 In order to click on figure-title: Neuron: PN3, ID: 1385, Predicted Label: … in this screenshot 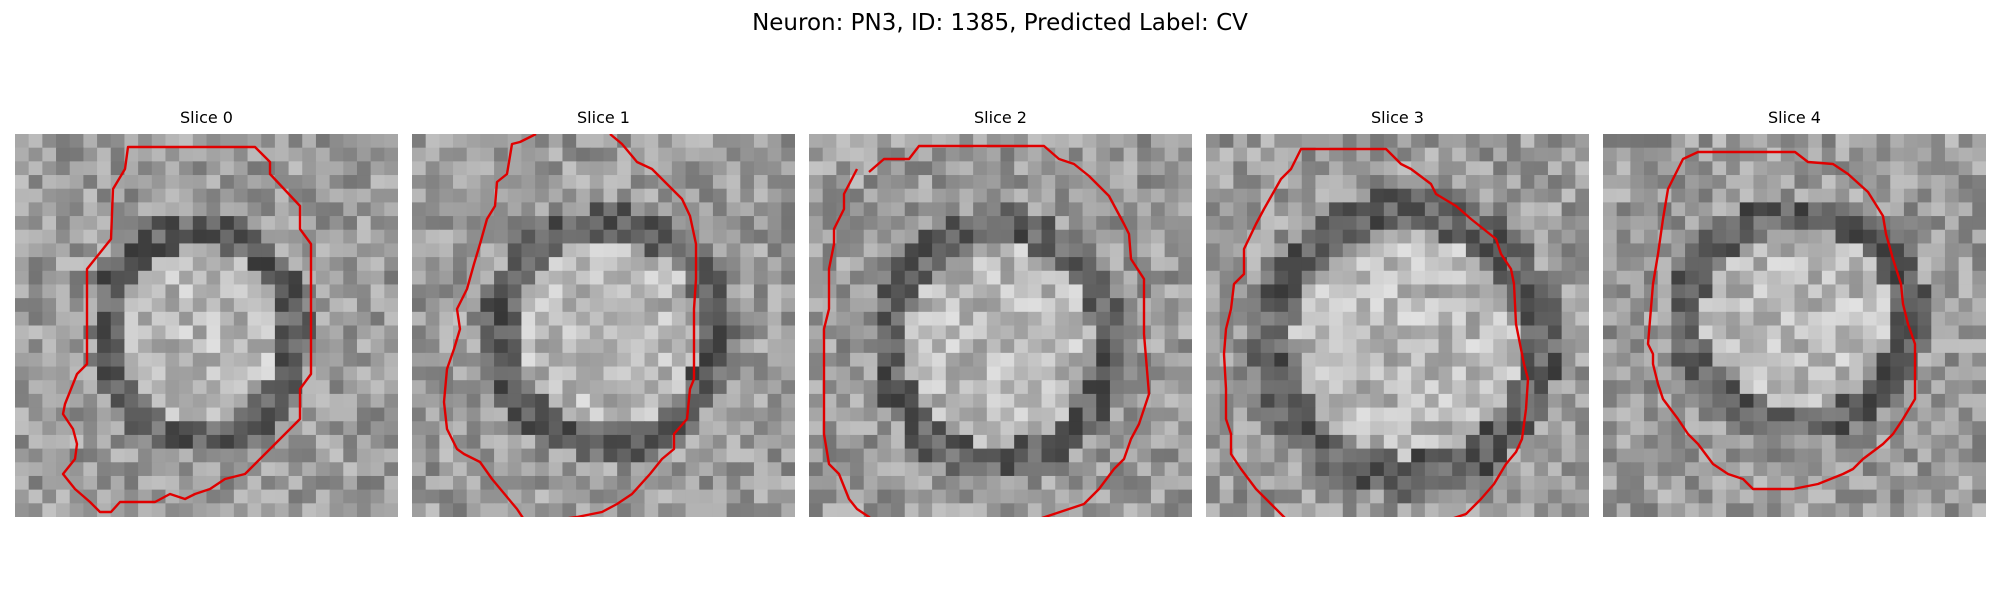, I will do `click(1000, 23)`.